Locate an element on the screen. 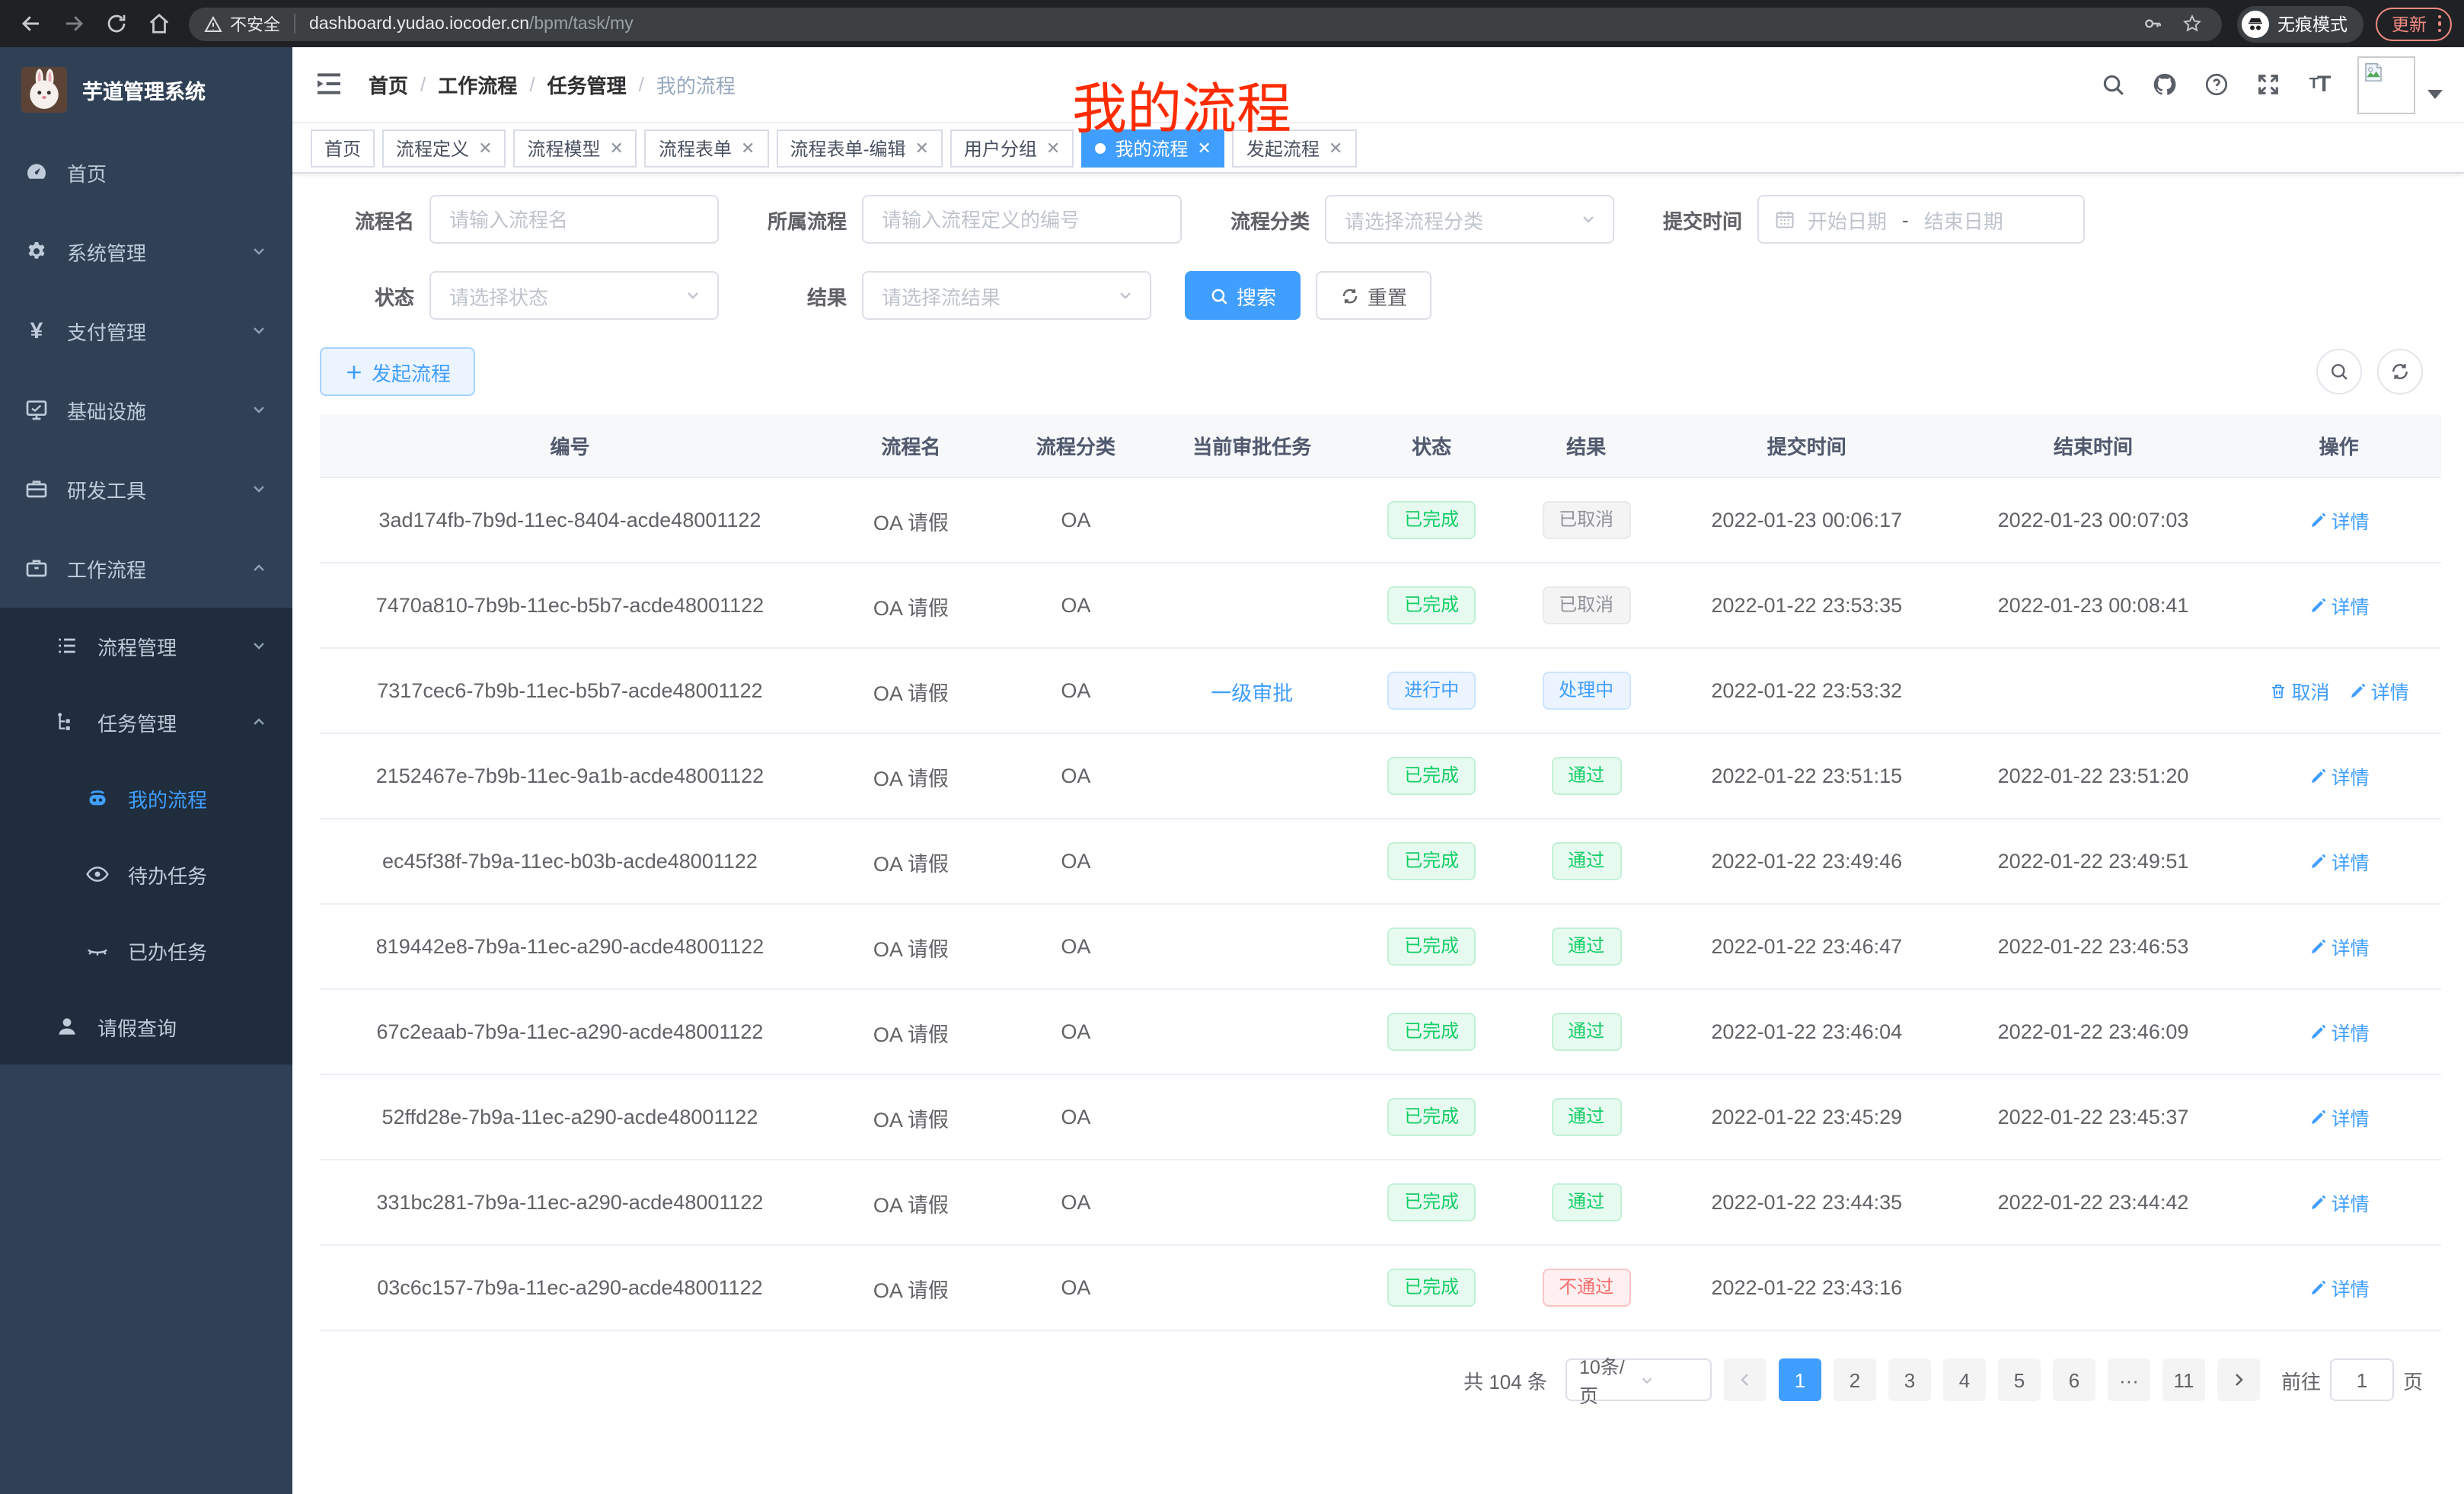 Image resolution: width=2464 pixels, height=1494 pixels. sidebar-item-devtools: 研发工具 is located at coordinates (146, 488).